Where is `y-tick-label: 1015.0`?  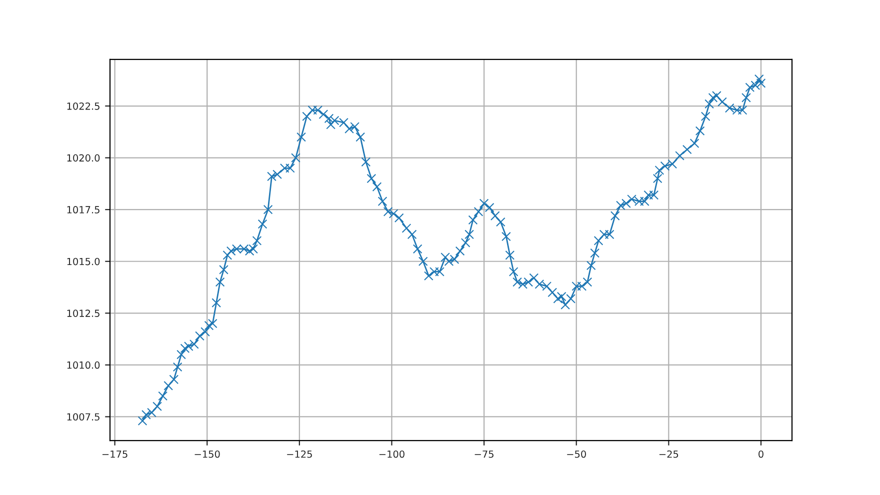 y-tick-label: 1015.0 is located at coordinates (83, 262).